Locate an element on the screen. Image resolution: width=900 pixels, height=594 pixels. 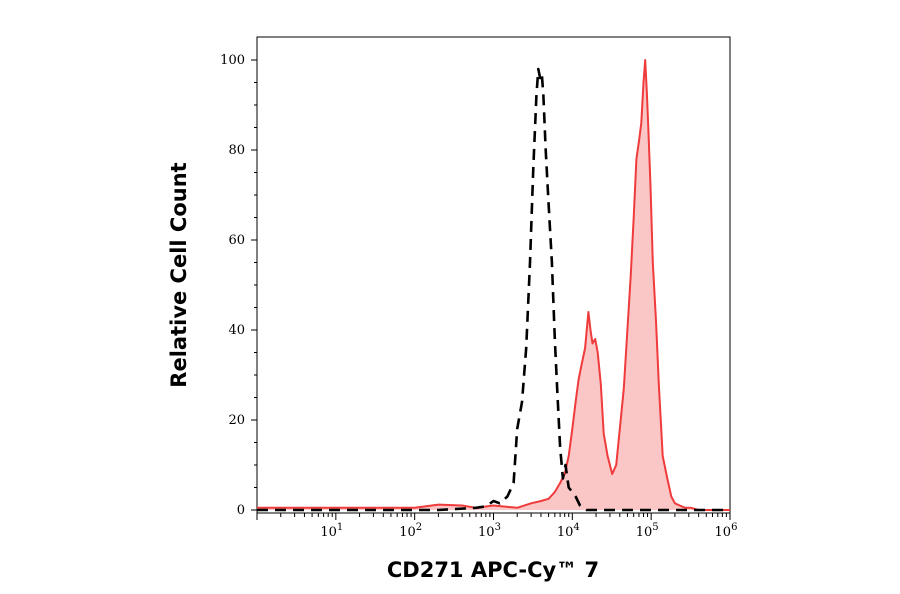
y-tick-label: 80 is located at coordinates (236, 150).